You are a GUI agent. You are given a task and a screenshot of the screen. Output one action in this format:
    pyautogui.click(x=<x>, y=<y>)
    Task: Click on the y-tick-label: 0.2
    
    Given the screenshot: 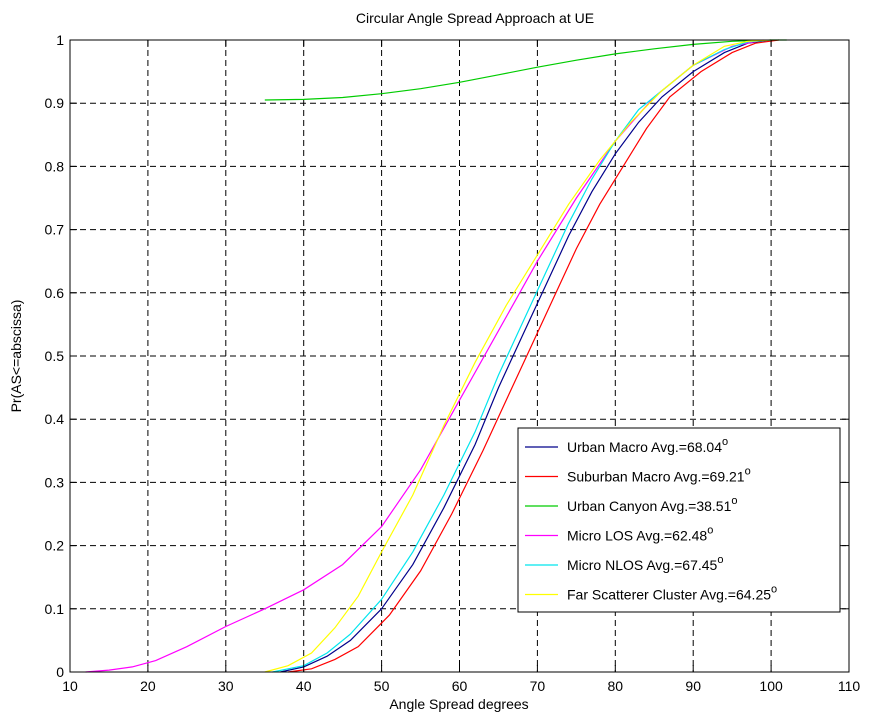 What is the action you would take?
    pyautogui.click(x=55, y=546)
    